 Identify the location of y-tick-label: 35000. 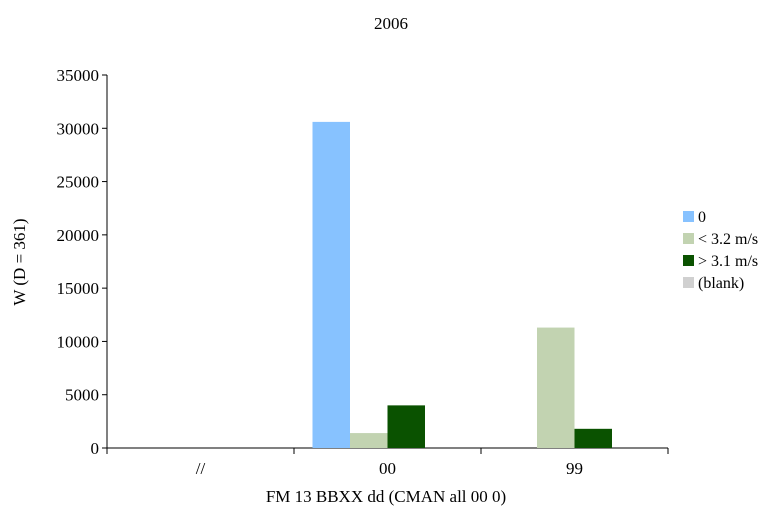
(78, 75).